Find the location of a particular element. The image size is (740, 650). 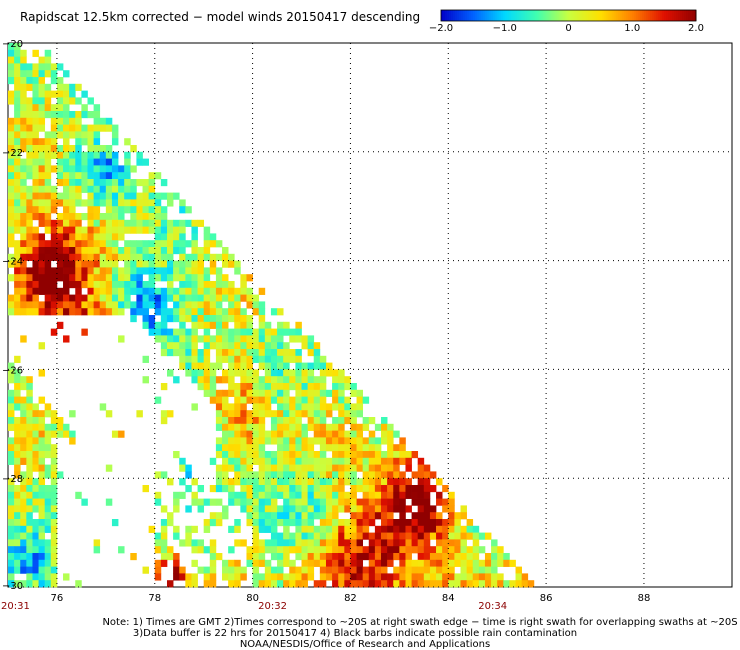

y-tick-label: −30 is located at coordinates (12, 586).